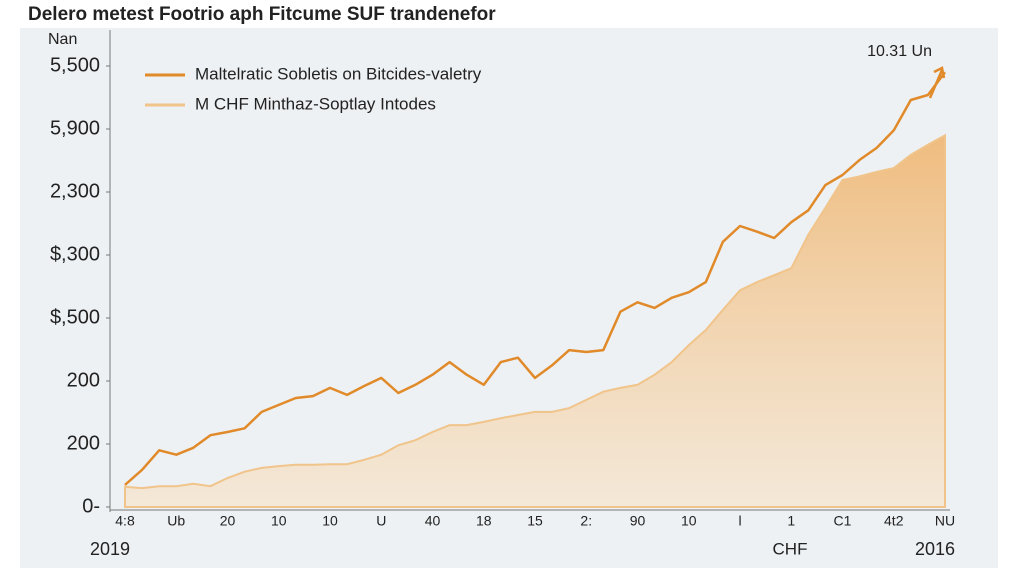  Describe the element at coordinates (739, 521) in the screenshot. I see `x-tick-label: l` at that location.